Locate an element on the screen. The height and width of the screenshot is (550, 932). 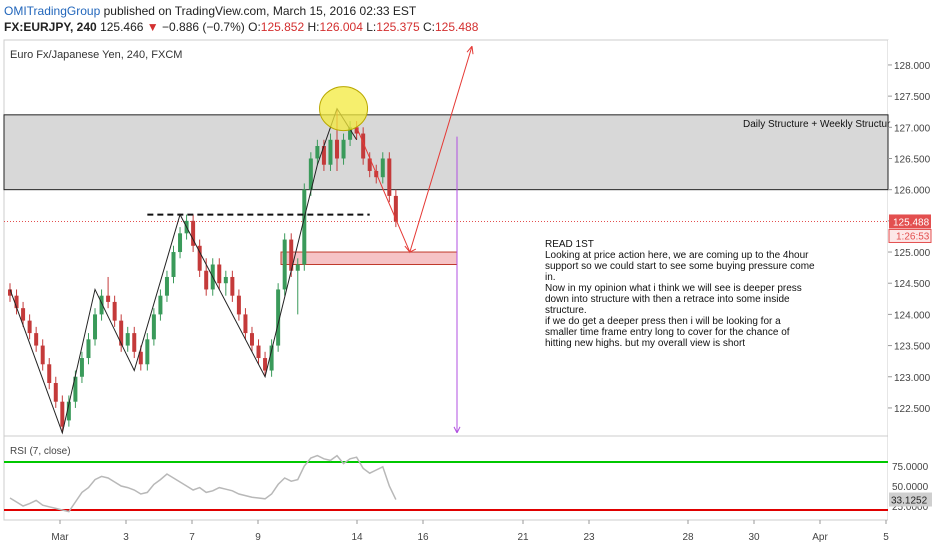
close-label: C: is located at coordinates (429, 27).